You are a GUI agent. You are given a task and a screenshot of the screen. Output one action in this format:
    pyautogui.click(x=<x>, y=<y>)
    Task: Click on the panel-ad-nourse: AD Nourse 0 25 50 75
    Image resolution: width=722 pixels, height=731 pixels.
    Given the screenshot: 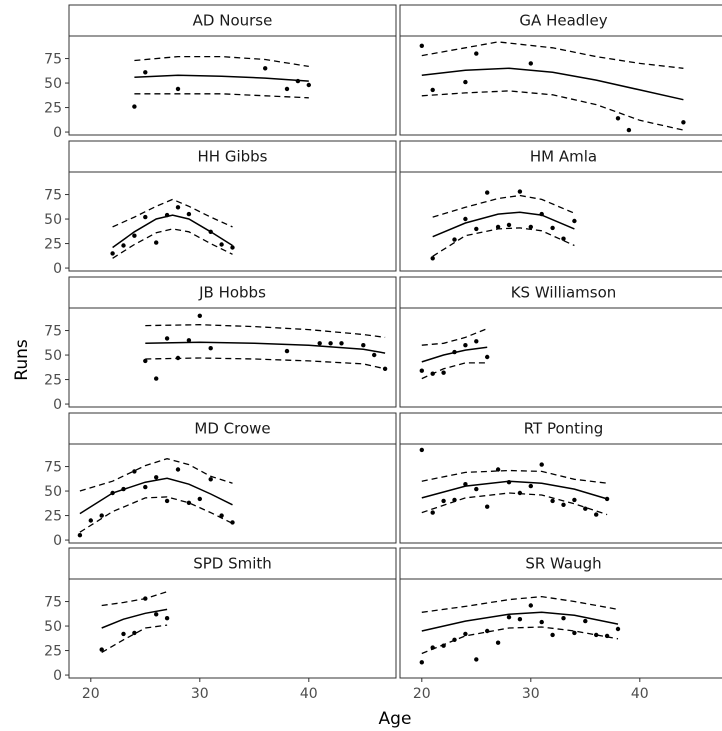 What is the action you would take?
    pyautogui.click(x=220, y=72)
    